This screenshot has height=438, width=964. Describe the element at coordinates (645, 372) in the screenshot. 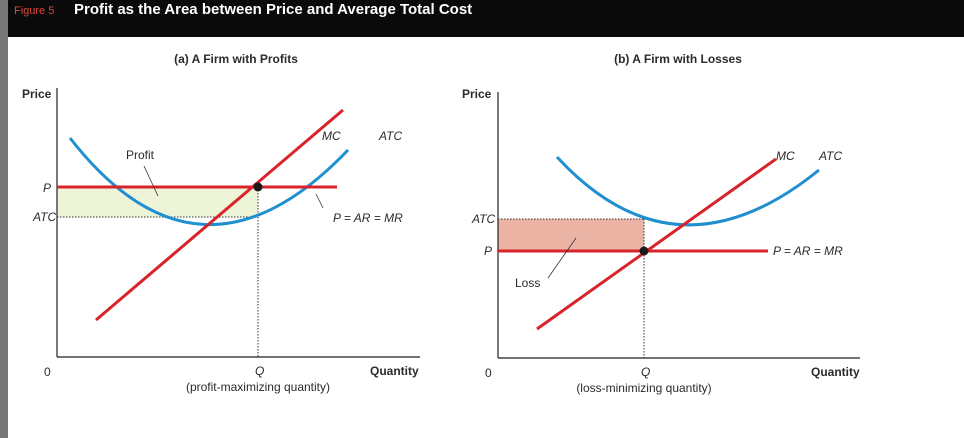

I see `panel-b-q-tick: Q` at that location.